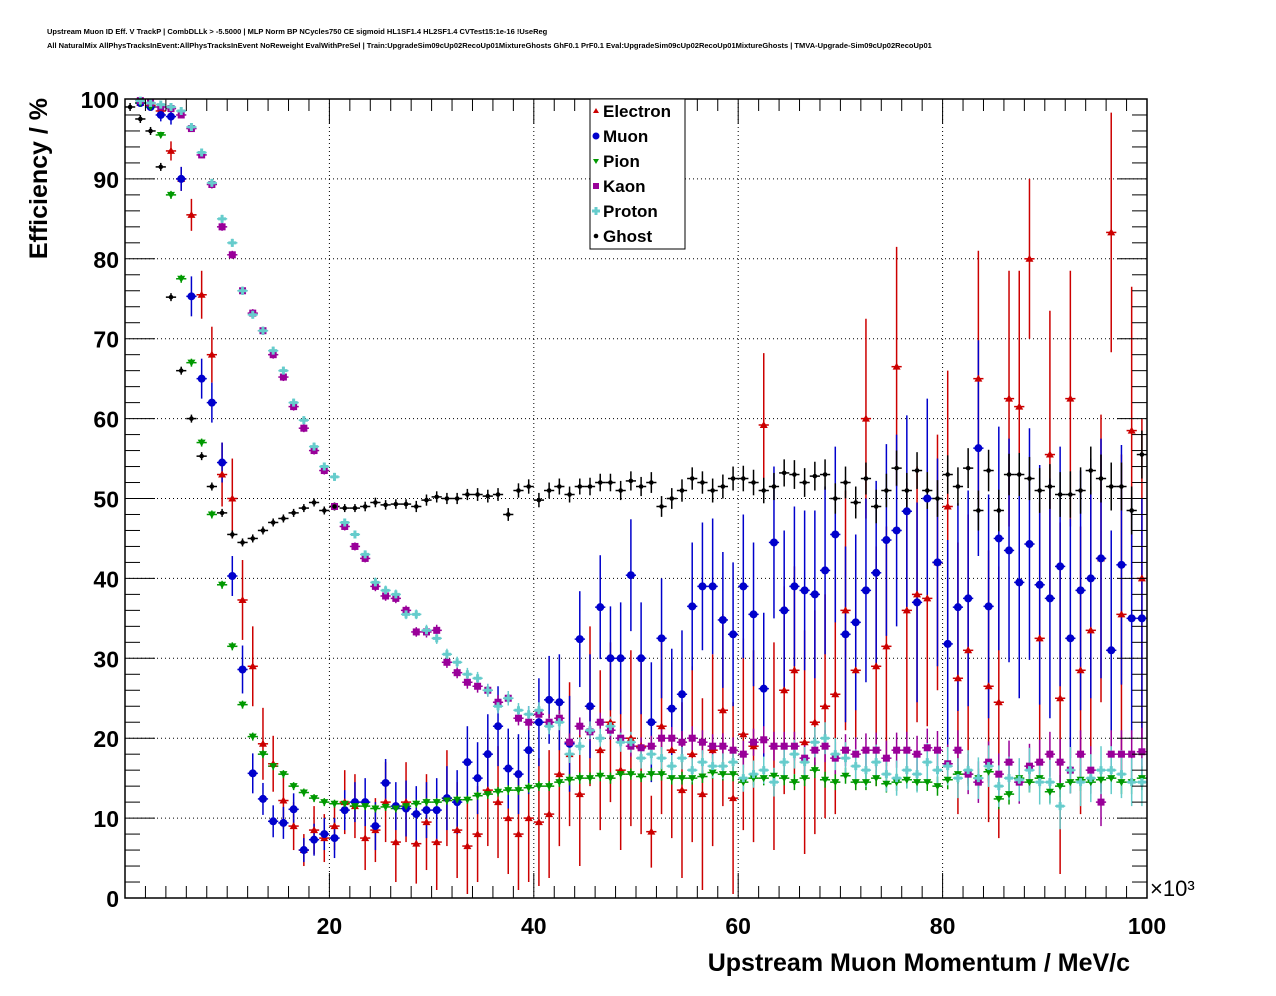 Image resolution: width=1276 pixels, height=996 pixels. What do you see at coordinates (596, 110) in the screenshot?
I see `legend-marker-electron` at bounding box center [596, 110].